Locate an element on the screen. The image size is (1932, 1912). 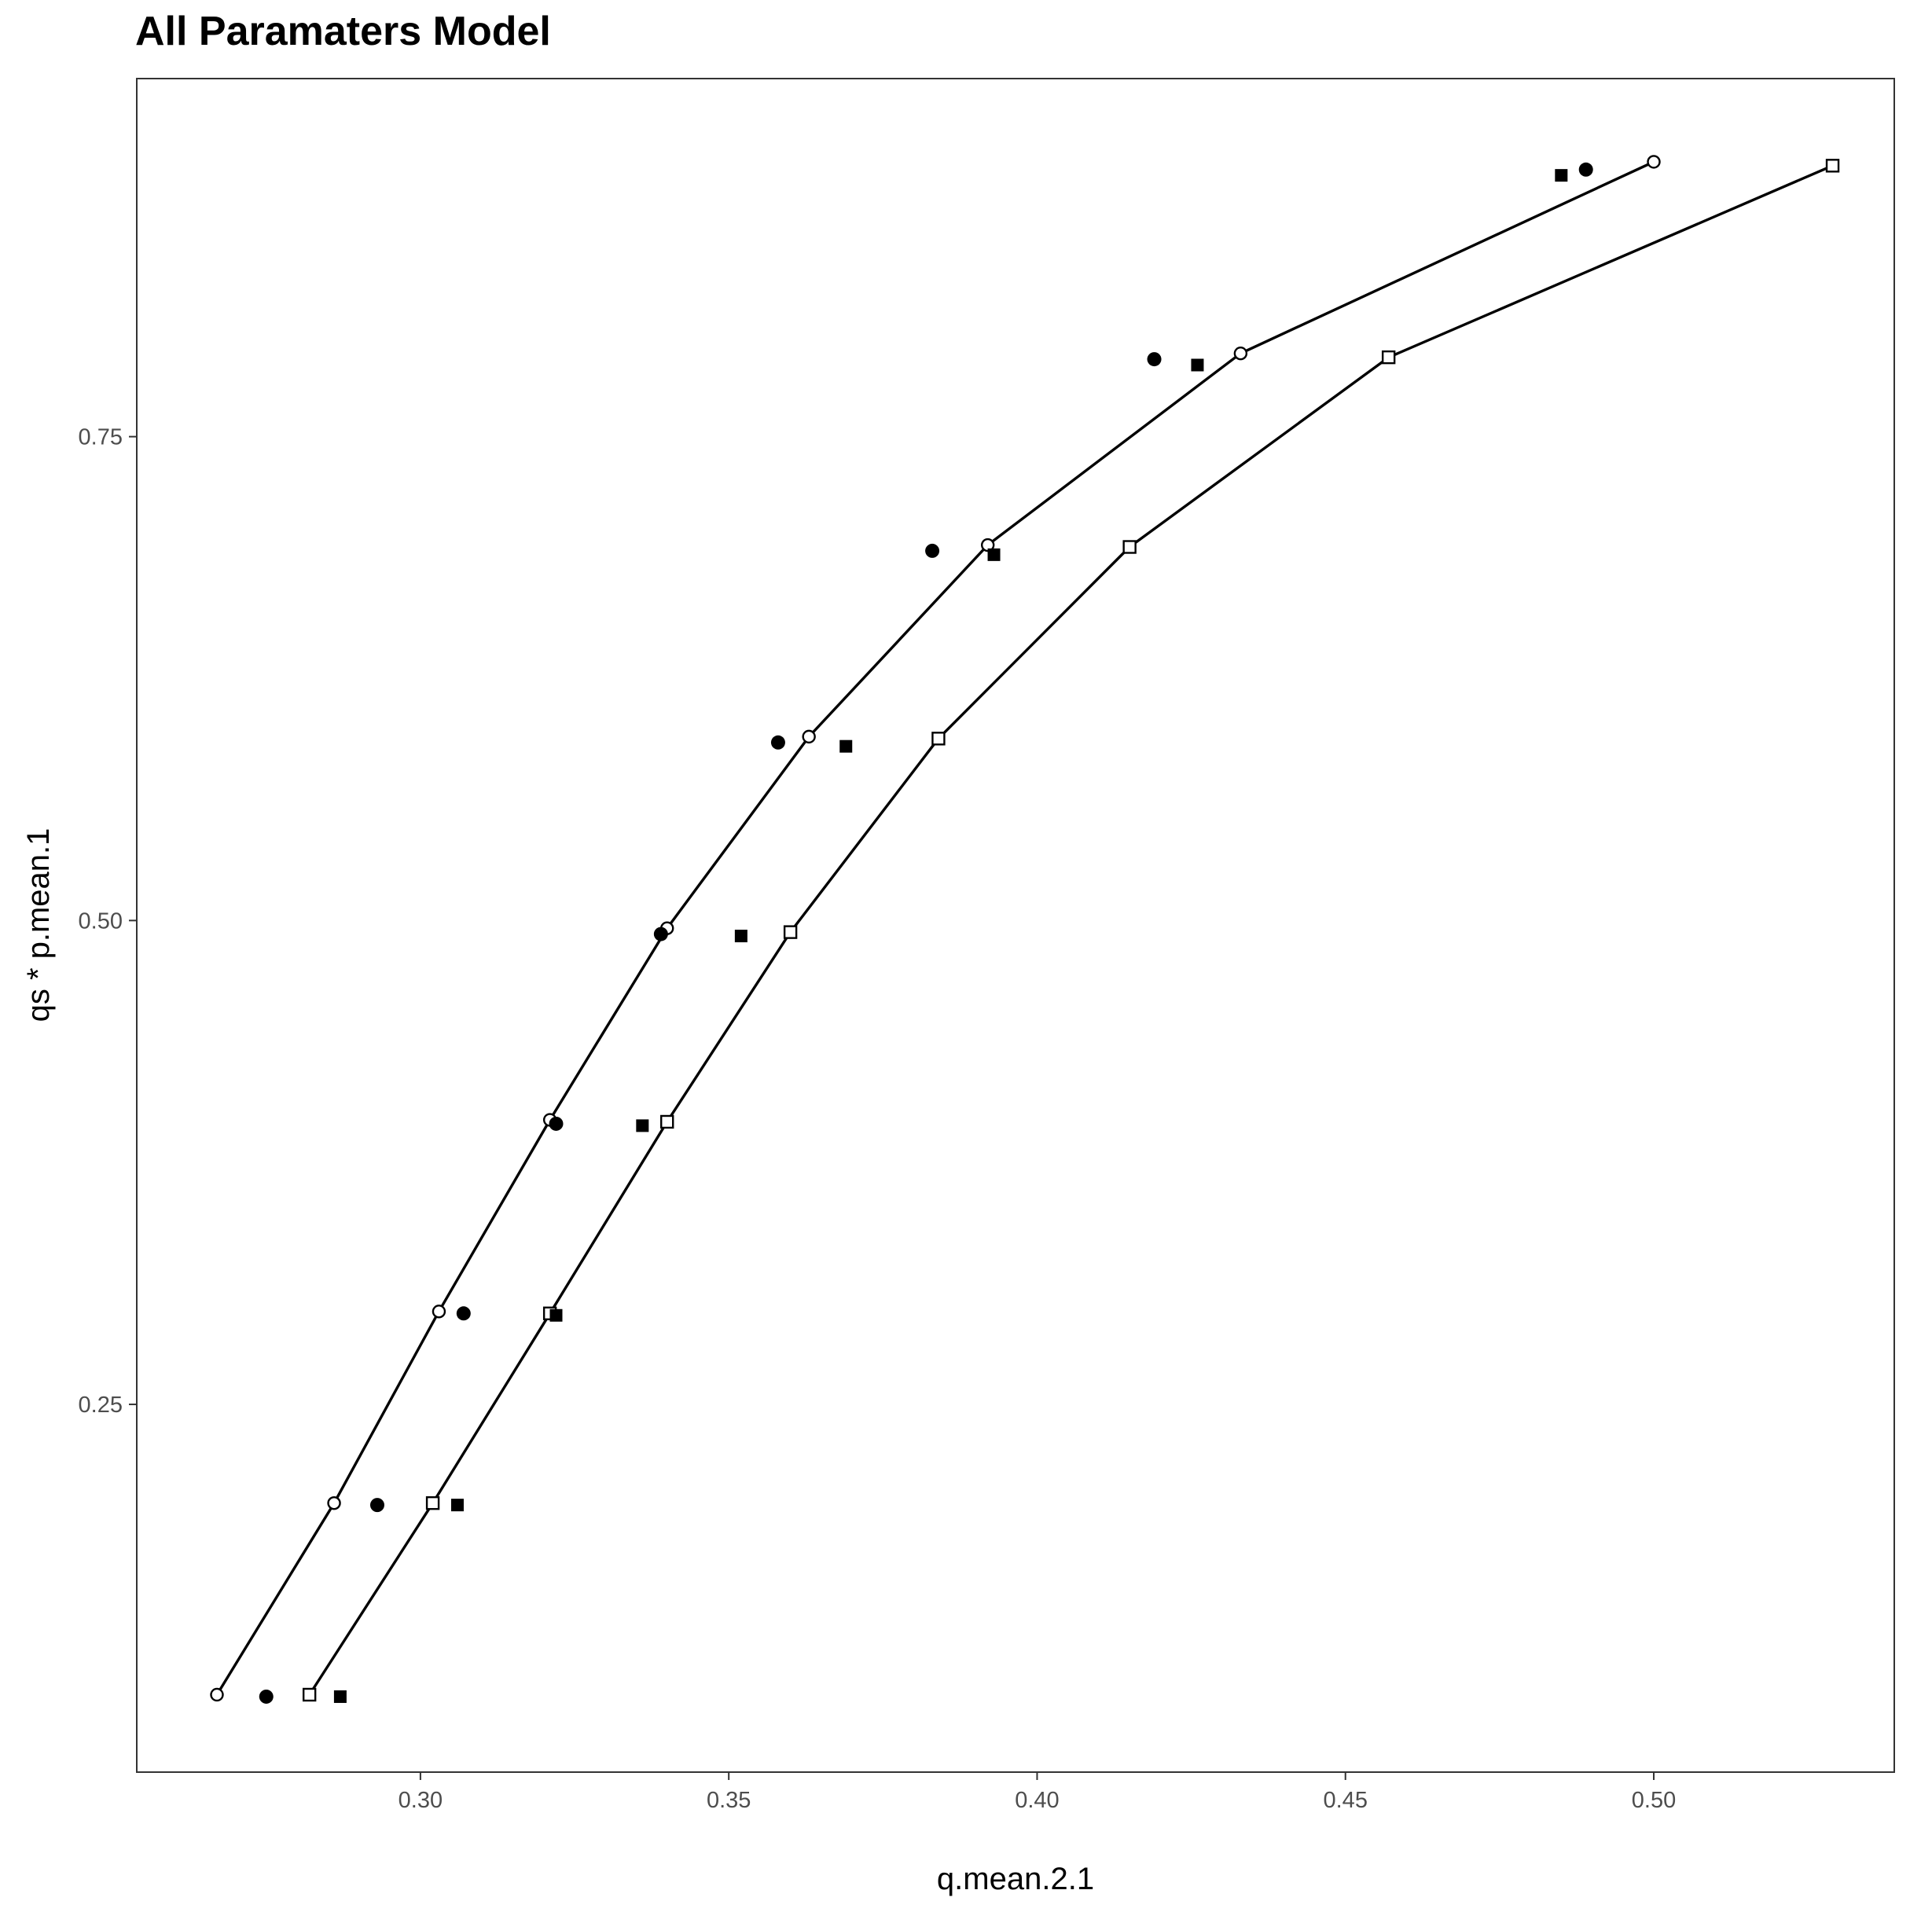
x-tick-label: 0.35 is located at coordinates (729, 1801).